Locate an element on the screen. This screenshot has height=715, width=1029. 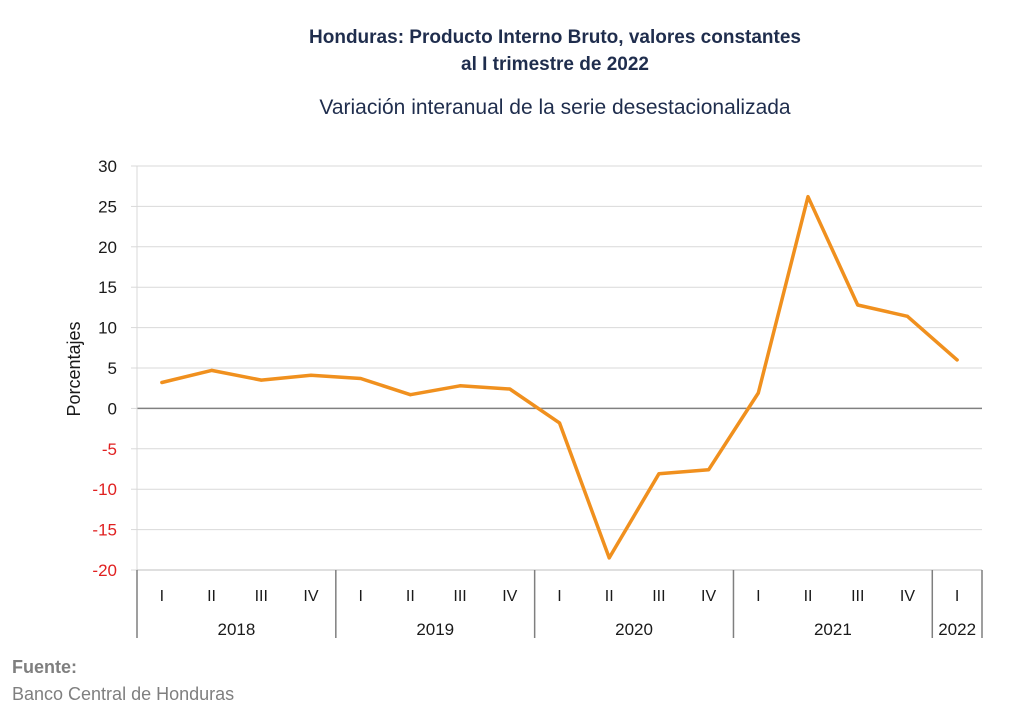
y-tick-label: 30 is located at coordinates (107, 166).